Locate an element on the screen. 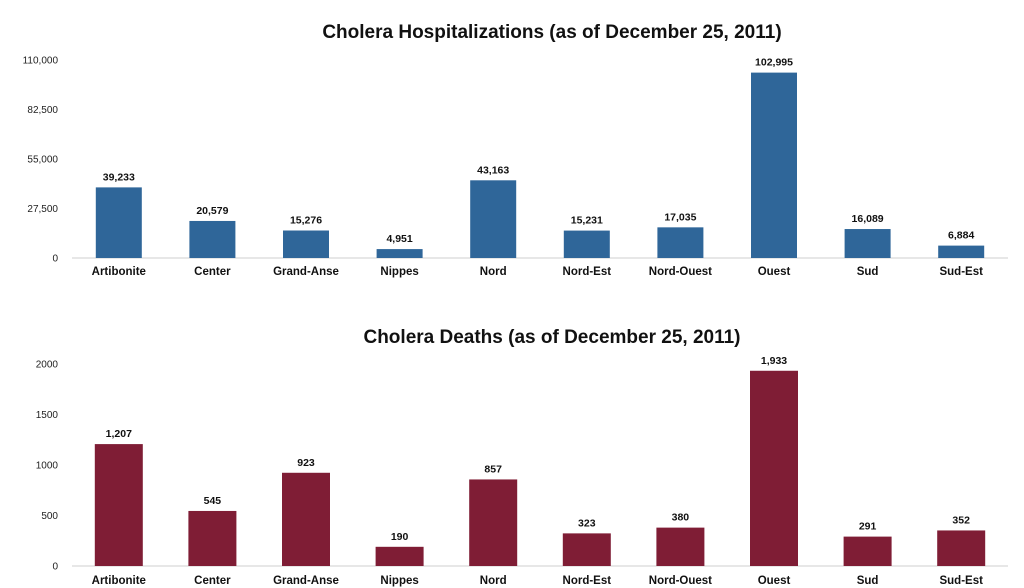 The image size is (1024, 588). hosp-y-tick-label: 82,500 is located at coordinates (42, 110).